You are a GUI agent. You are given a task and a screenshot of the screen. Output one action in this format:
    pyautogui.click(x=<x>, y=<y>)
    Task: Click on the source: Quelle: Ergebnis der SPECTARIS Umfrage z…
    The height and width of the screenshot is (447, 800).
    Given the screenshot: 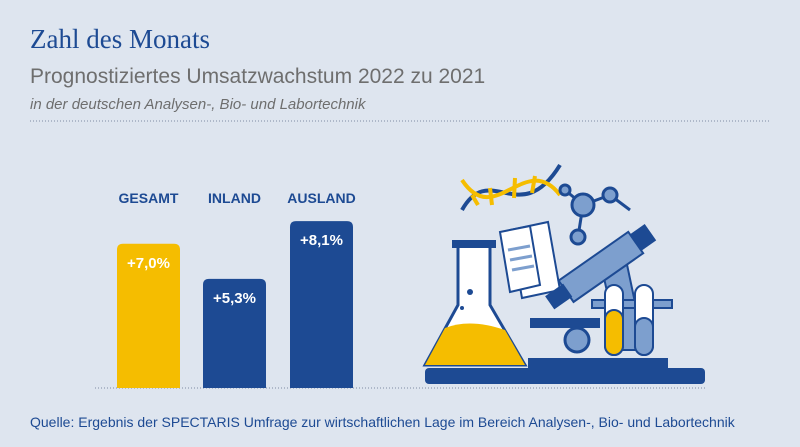 What is the action you would take?
    pyautogui.click(x=383, y=422)
    